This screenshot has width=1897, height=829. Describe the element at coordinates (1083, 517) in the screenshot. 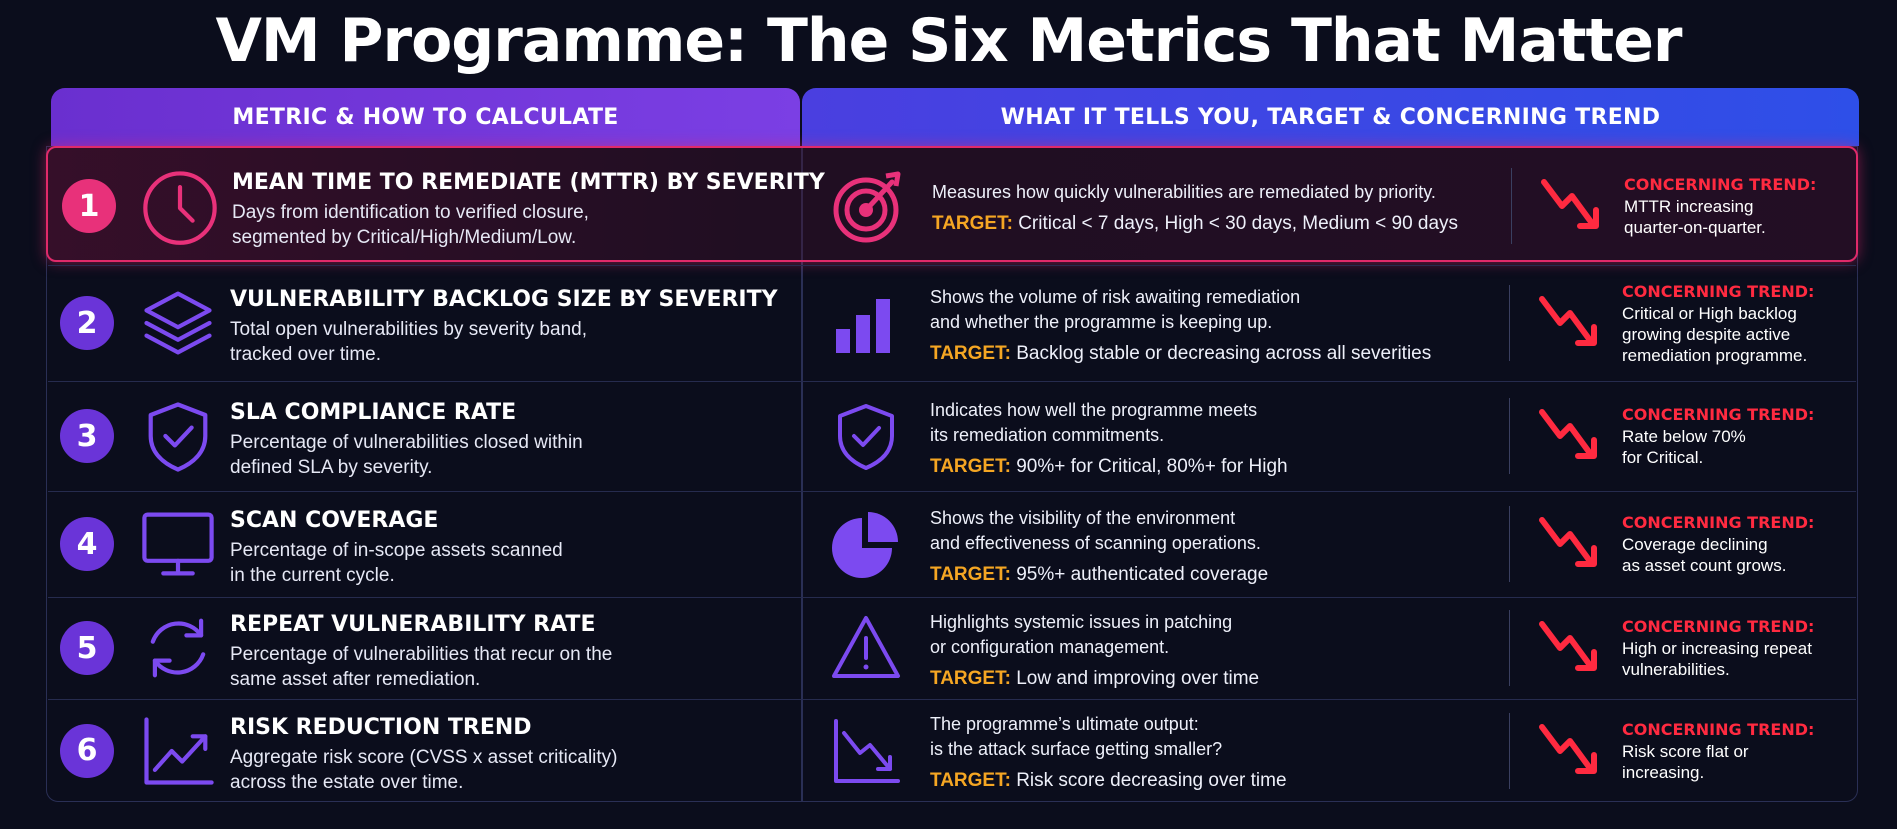

I see `insight-line: Shows the visibility of the environment` at that location.